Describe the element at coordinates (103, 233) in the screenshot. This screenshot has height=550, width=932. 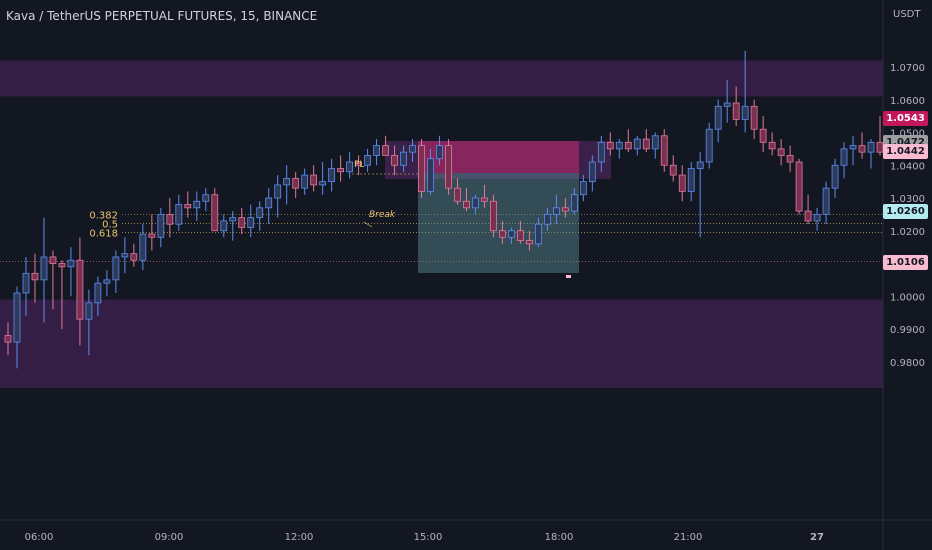
I see `fib-label-2: 0.618` at that location.